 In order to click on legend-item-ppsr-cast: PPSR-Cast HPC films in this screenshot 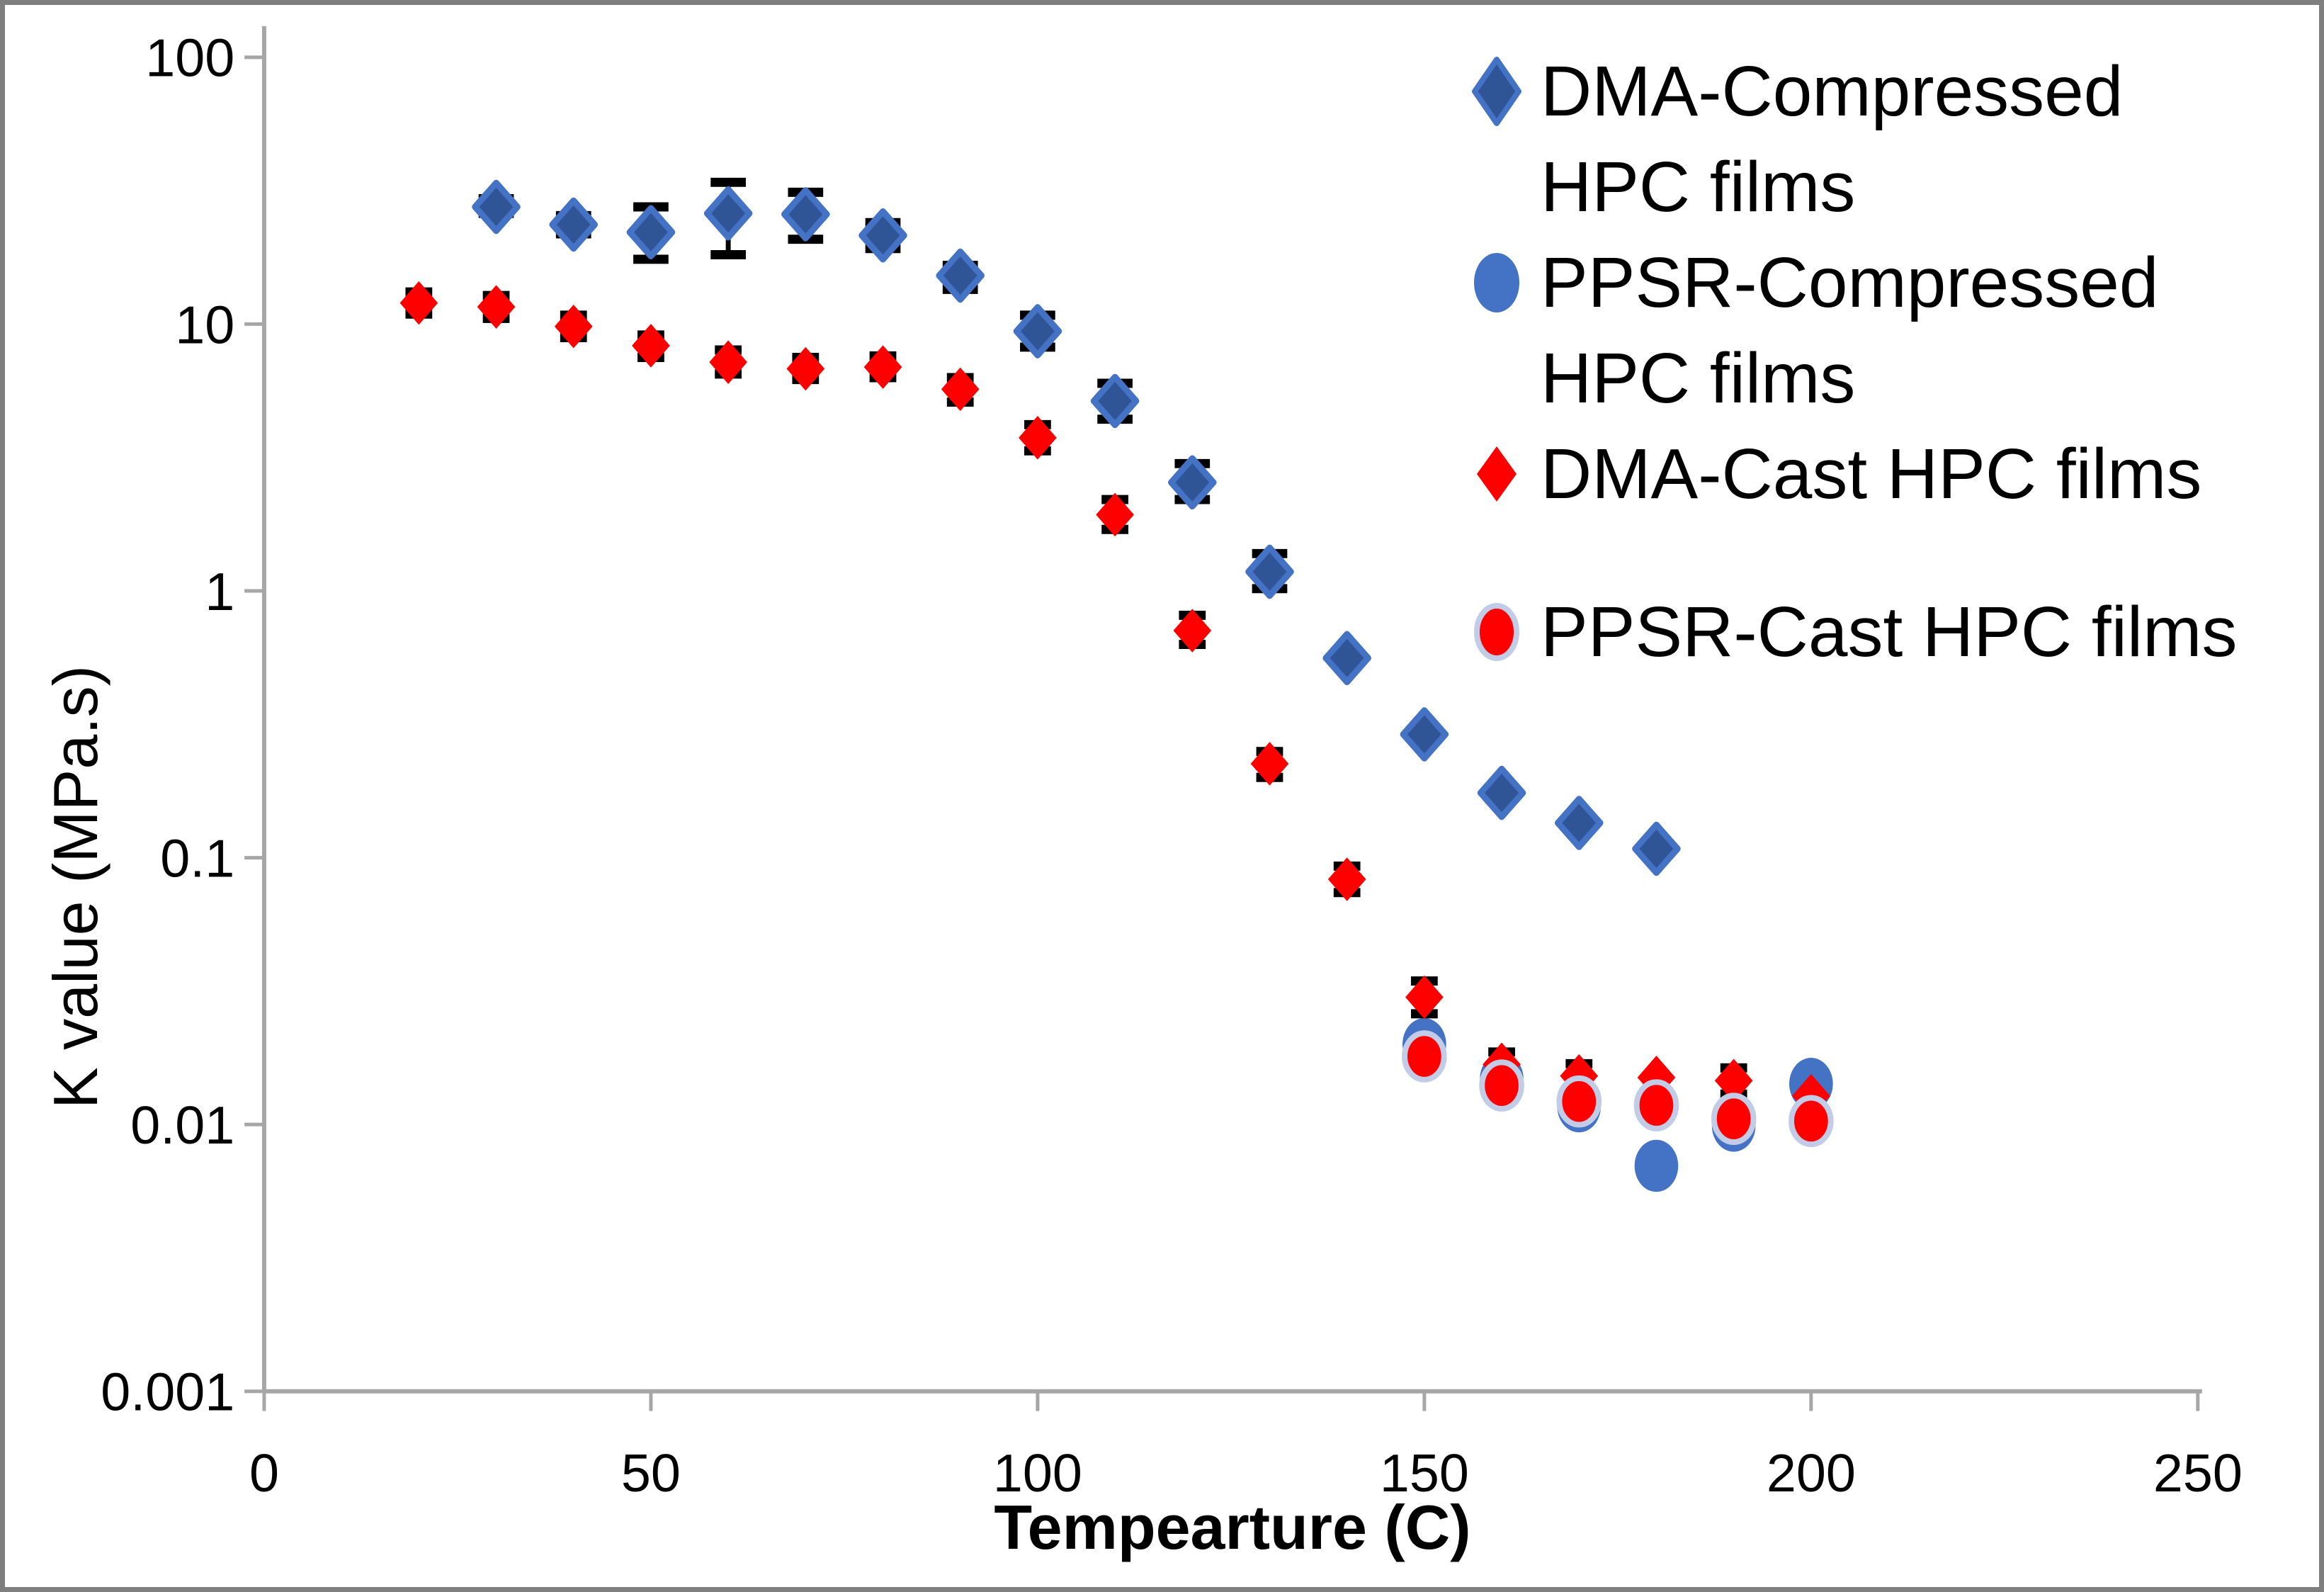, I will do `click(1885, 632)`.